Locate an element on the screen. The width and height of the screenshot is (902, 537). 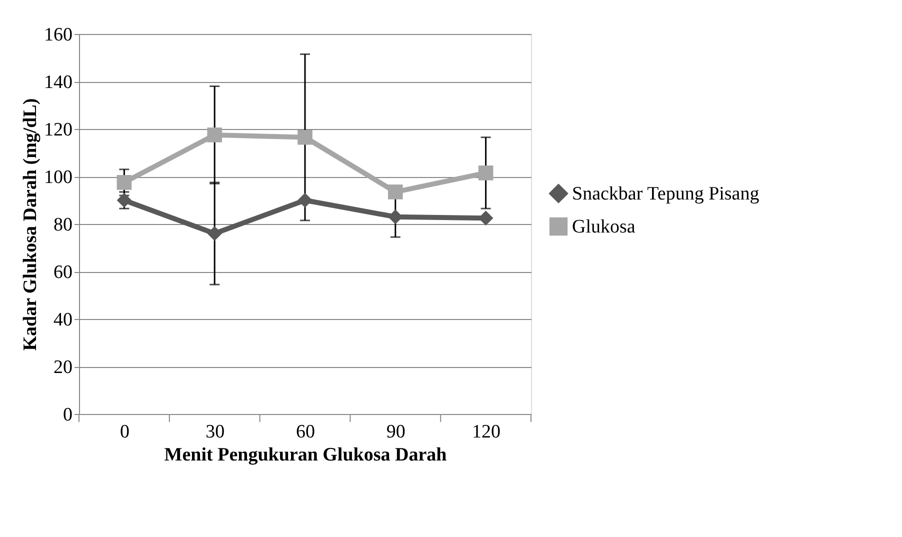
y-axis-title: Kadar Glukosa Darah (mg/dL) is located at coordinates (30, 224).